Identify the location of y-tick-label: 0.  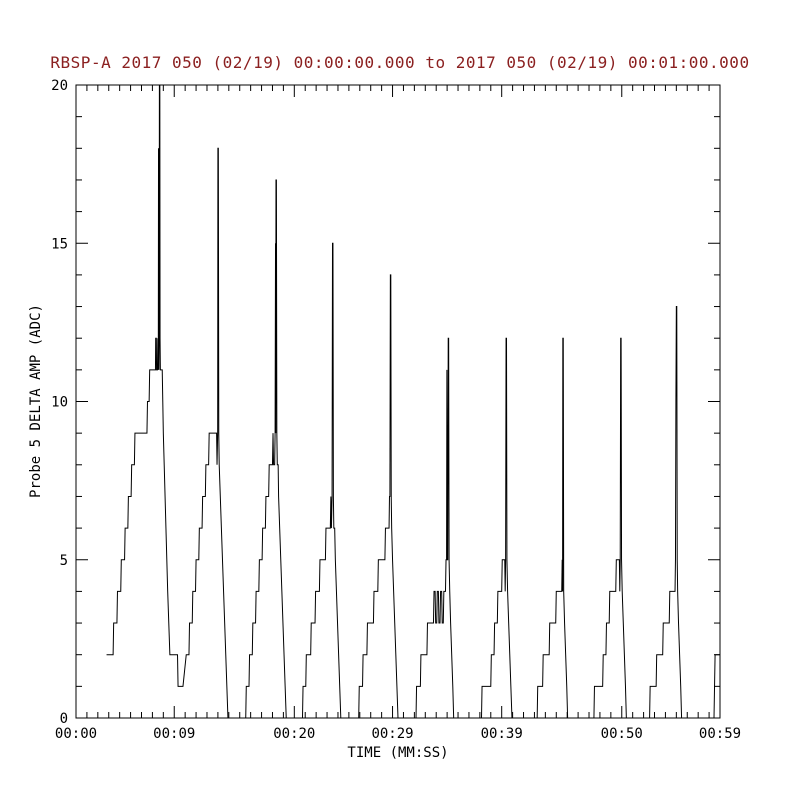
(64, 719).